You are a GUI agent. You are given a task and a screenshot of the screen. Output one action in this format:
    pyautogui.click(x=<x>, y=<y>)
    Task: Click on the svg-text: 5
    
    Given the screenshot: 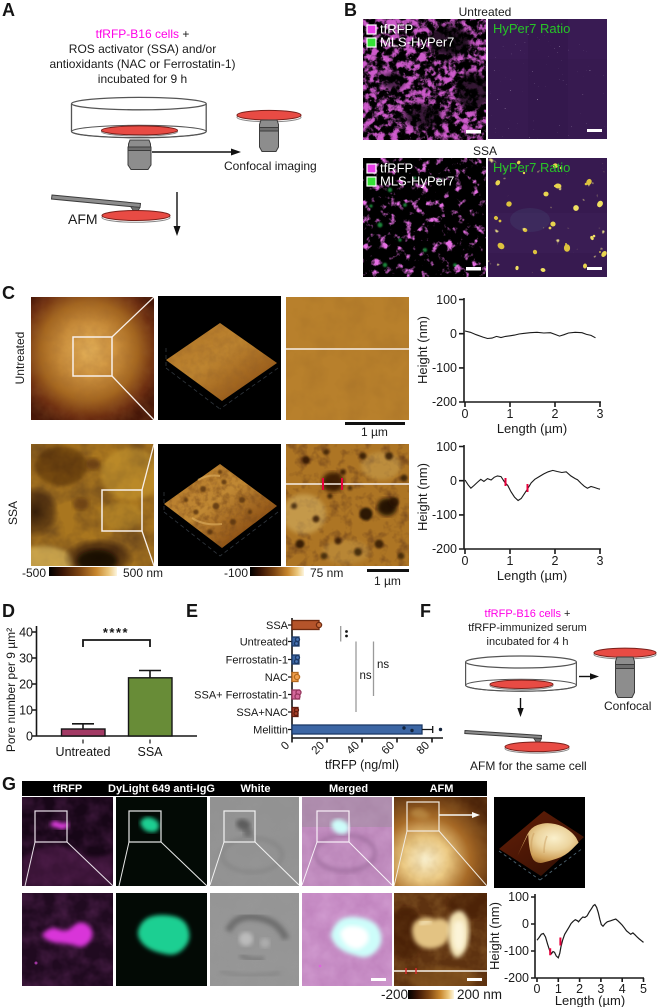 What is the action you would take?
    pyautogui.click(x=643, y=989)
    